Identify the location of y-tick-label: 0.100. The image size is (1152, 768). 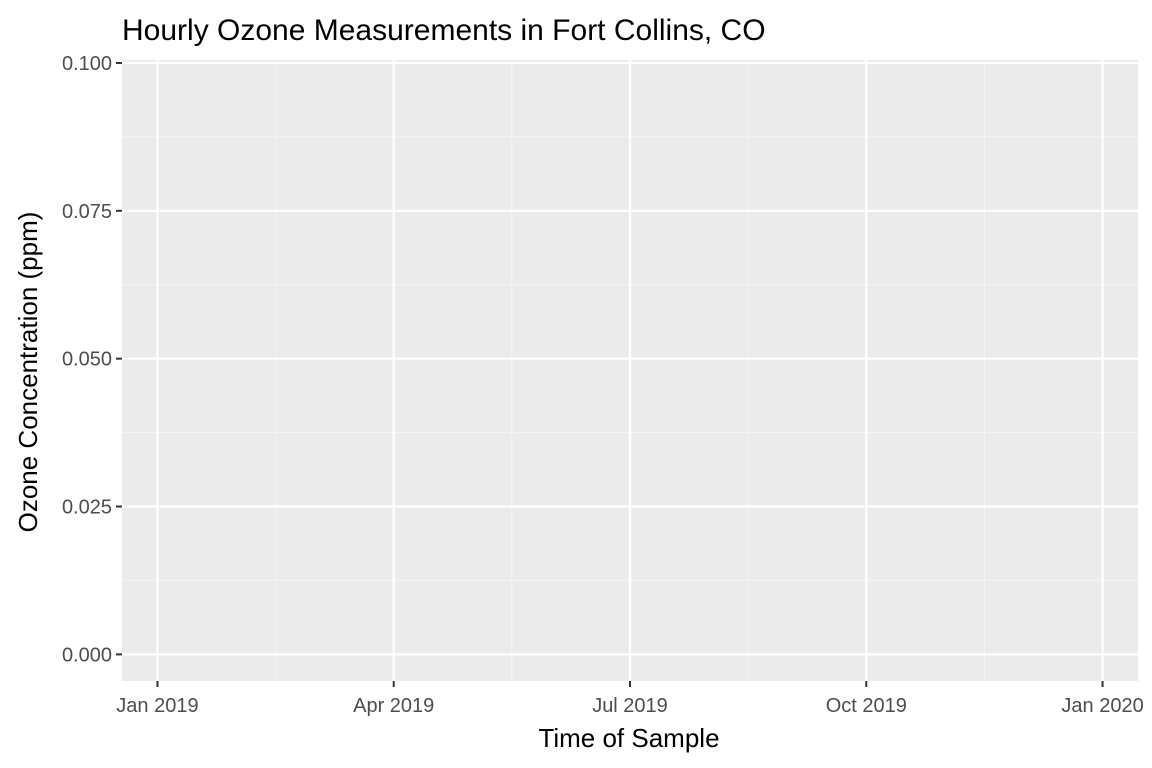
(87, 64).